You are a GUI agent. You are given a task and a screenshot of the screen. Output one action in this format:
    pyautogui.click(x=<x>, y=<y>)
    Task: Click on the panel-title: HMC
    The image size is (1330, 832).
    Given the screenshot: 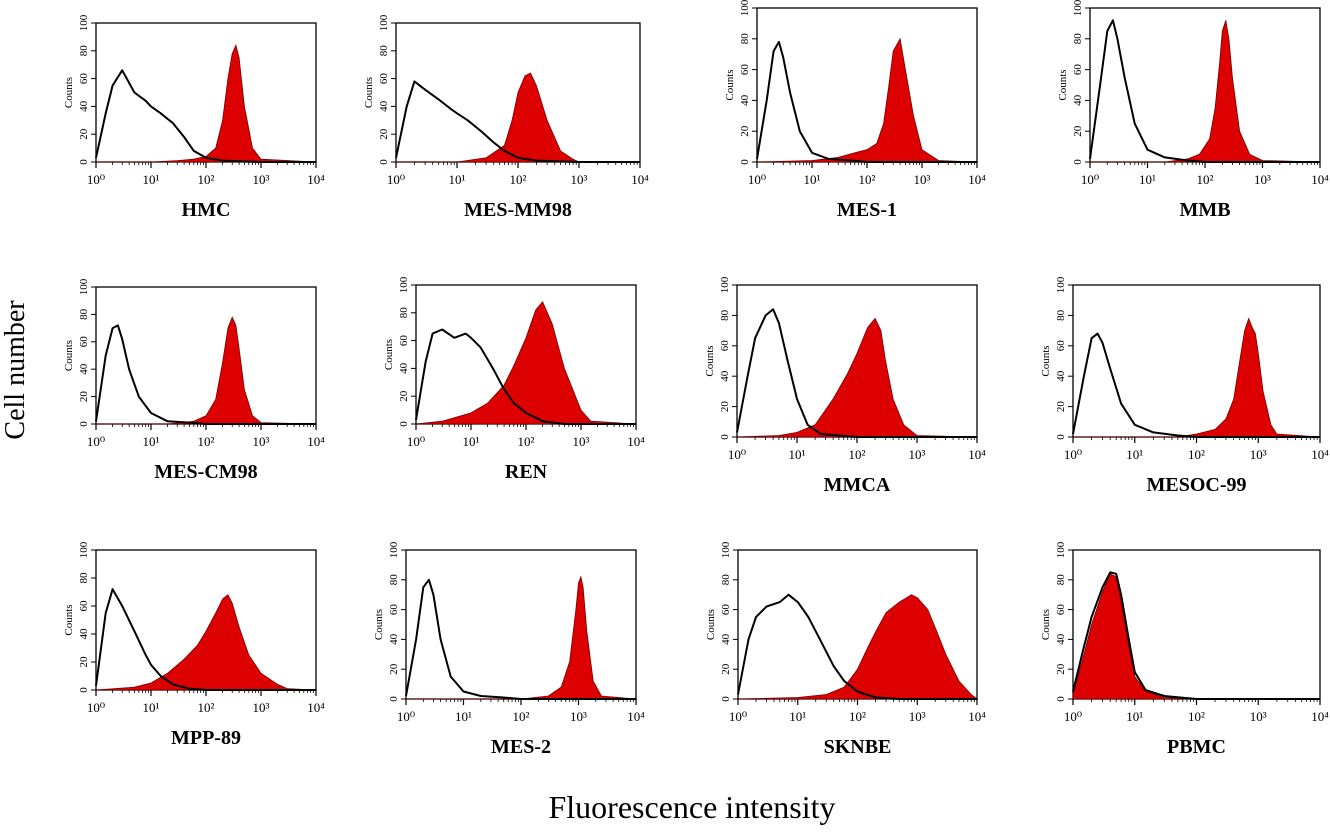 What is the action you would take?
    pyautogui.click(x=206, y=210)
    